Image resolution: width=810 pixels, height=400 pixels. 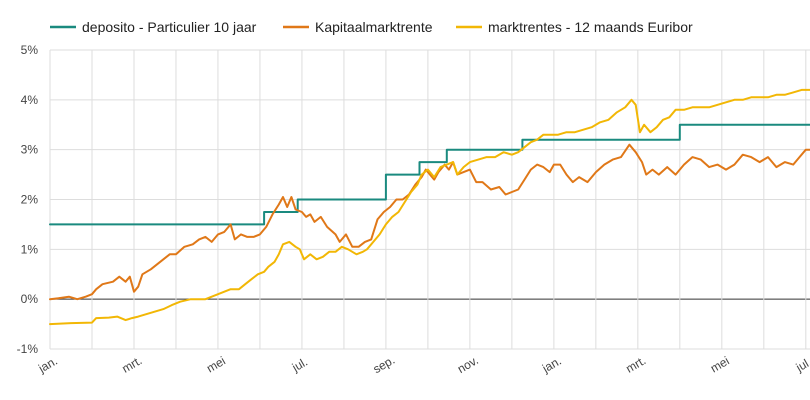 I want to click on y-tick-label: 4%, so click(x=30, y=100).